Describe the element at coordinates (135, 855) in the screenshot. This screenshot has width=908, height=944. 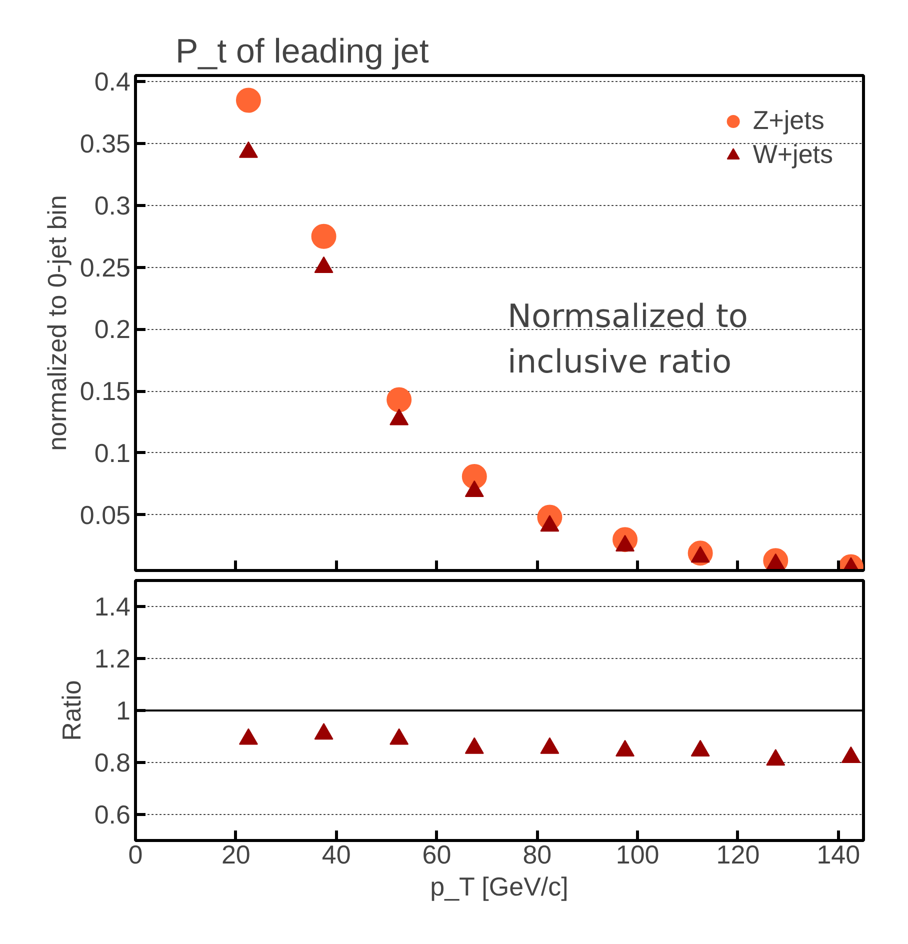
I see `x-tick-label: 0` at that location.